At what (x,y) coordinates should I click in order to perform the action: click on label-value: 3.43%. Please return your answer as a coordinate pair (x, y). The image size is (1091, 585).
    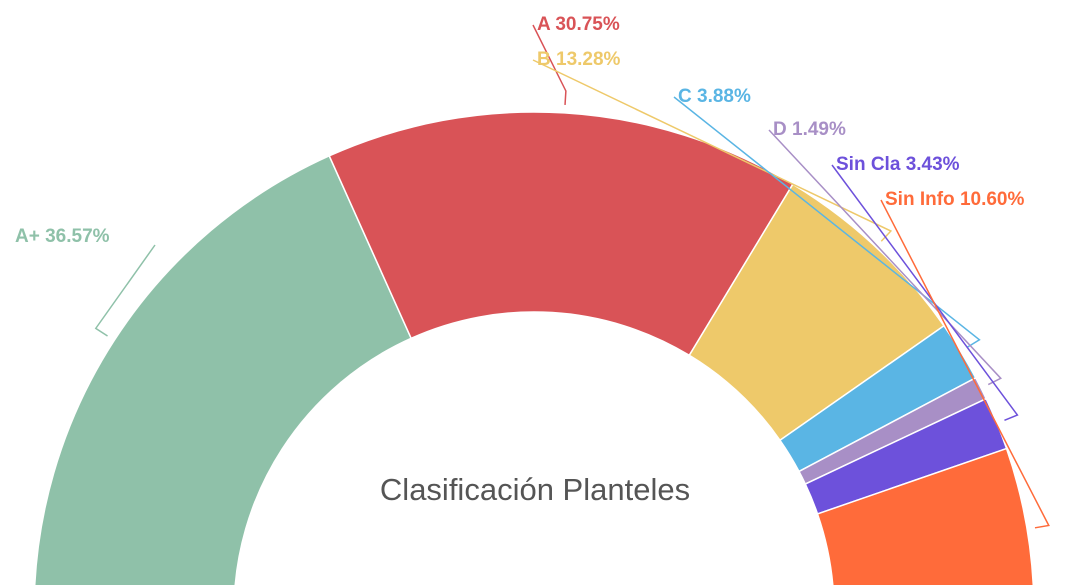
    Looking at the image, I should click on (933, 164).